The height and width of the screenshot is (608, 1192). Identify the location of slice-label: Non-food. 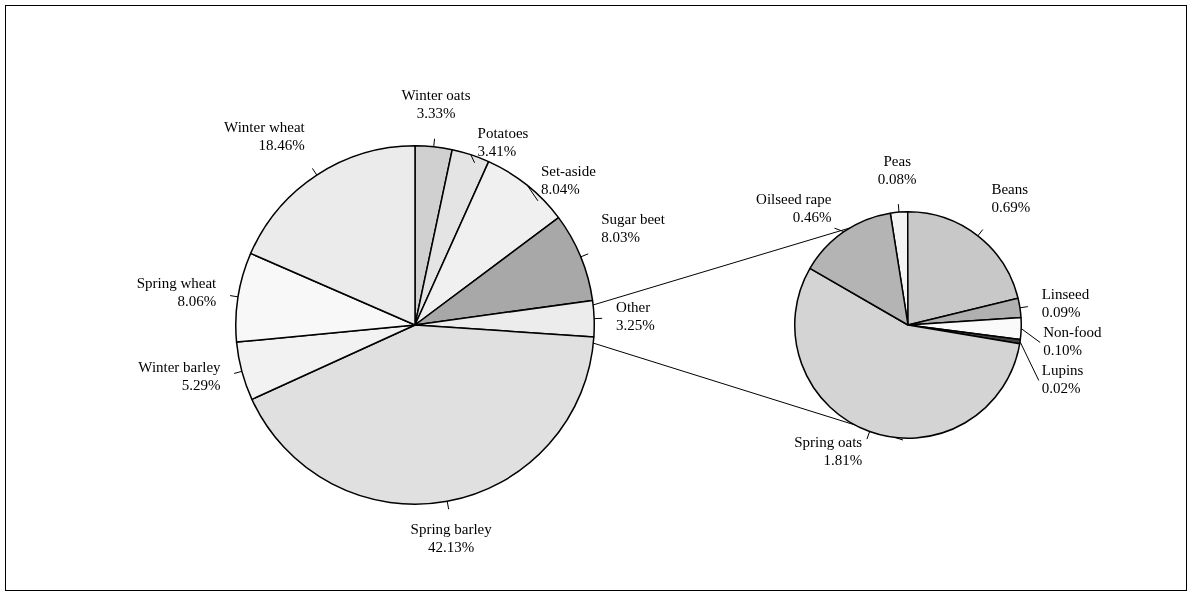
(1073, 331).